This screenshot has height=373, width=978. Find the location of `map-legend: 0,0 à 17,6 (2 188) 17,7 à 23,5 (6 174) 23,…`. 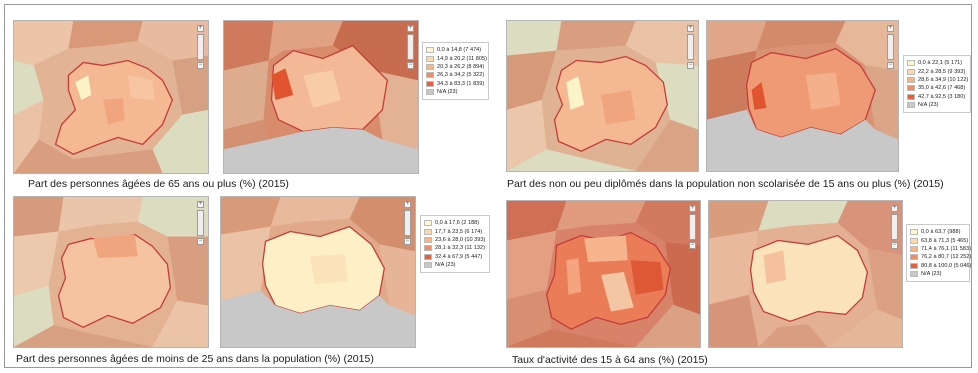

map-legend: 0,0 à 17,6 (2 188) 17,7 à 23,5 (6 174) 23,… is located at coordinates (455, 244).